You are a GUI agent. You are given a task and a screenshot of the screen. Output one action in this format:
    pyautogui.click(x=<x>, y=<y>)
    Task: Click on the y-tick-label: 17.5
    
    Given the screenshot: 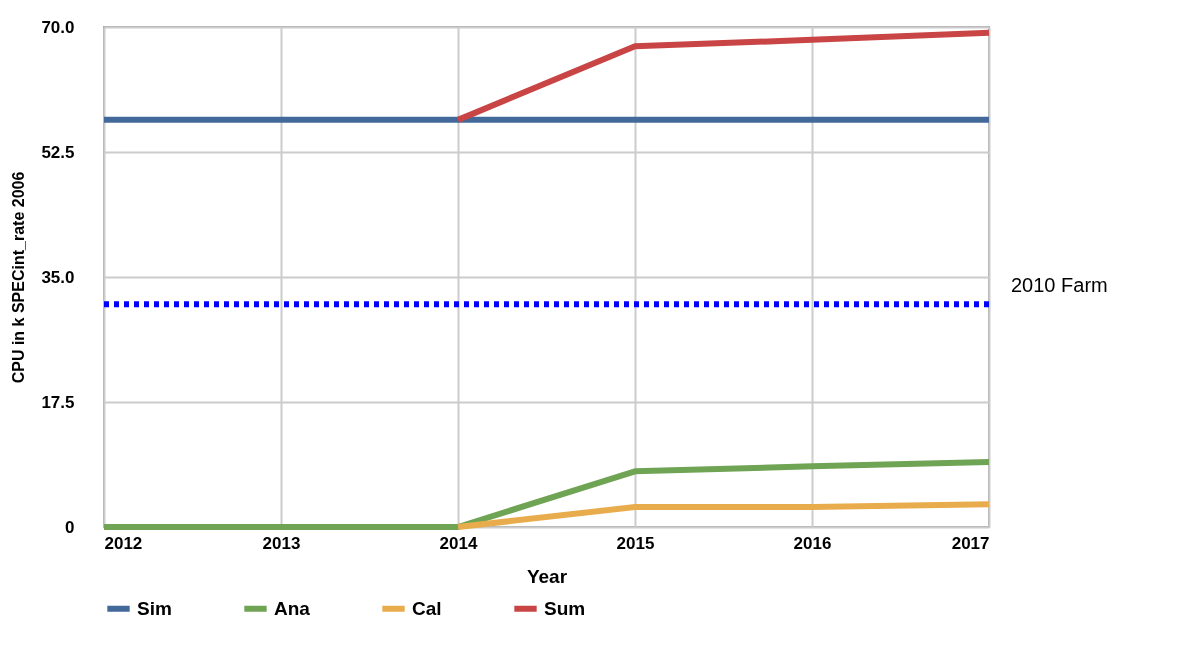 What is the action you would take?
    pyautogui.click(x=58, y=402)
    